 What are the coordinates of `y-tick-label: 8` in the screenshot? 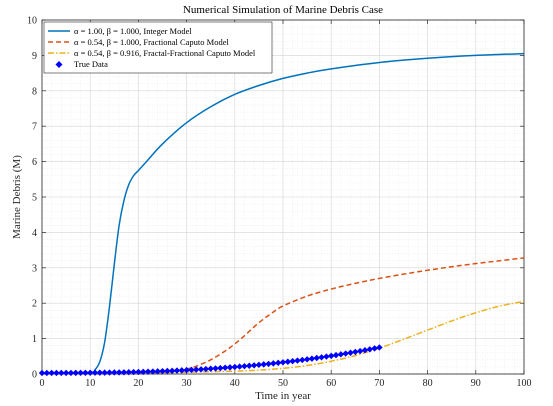 It's located at (34, 91).